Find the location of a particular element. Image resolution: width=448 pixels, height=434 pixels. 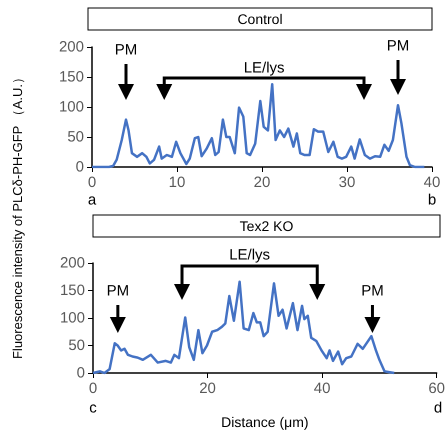

y-axis-title: Fluorescence intensity of PLCδ-PH-GFP （A.U.） is located at coordinates (17, 215).